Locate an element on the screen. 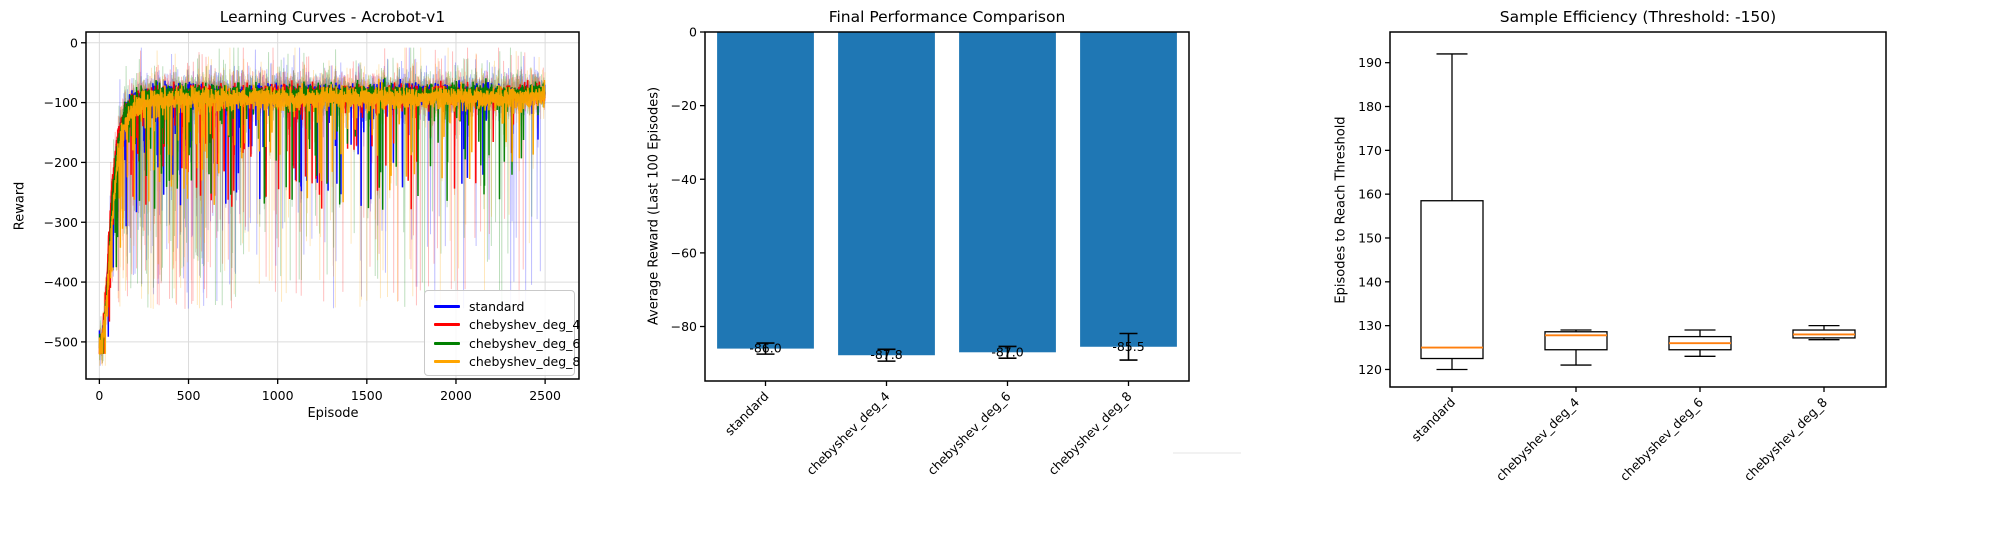 The width and height of the screenshot is (1992, 546). box-standard is located at coordinates (1452, 280).